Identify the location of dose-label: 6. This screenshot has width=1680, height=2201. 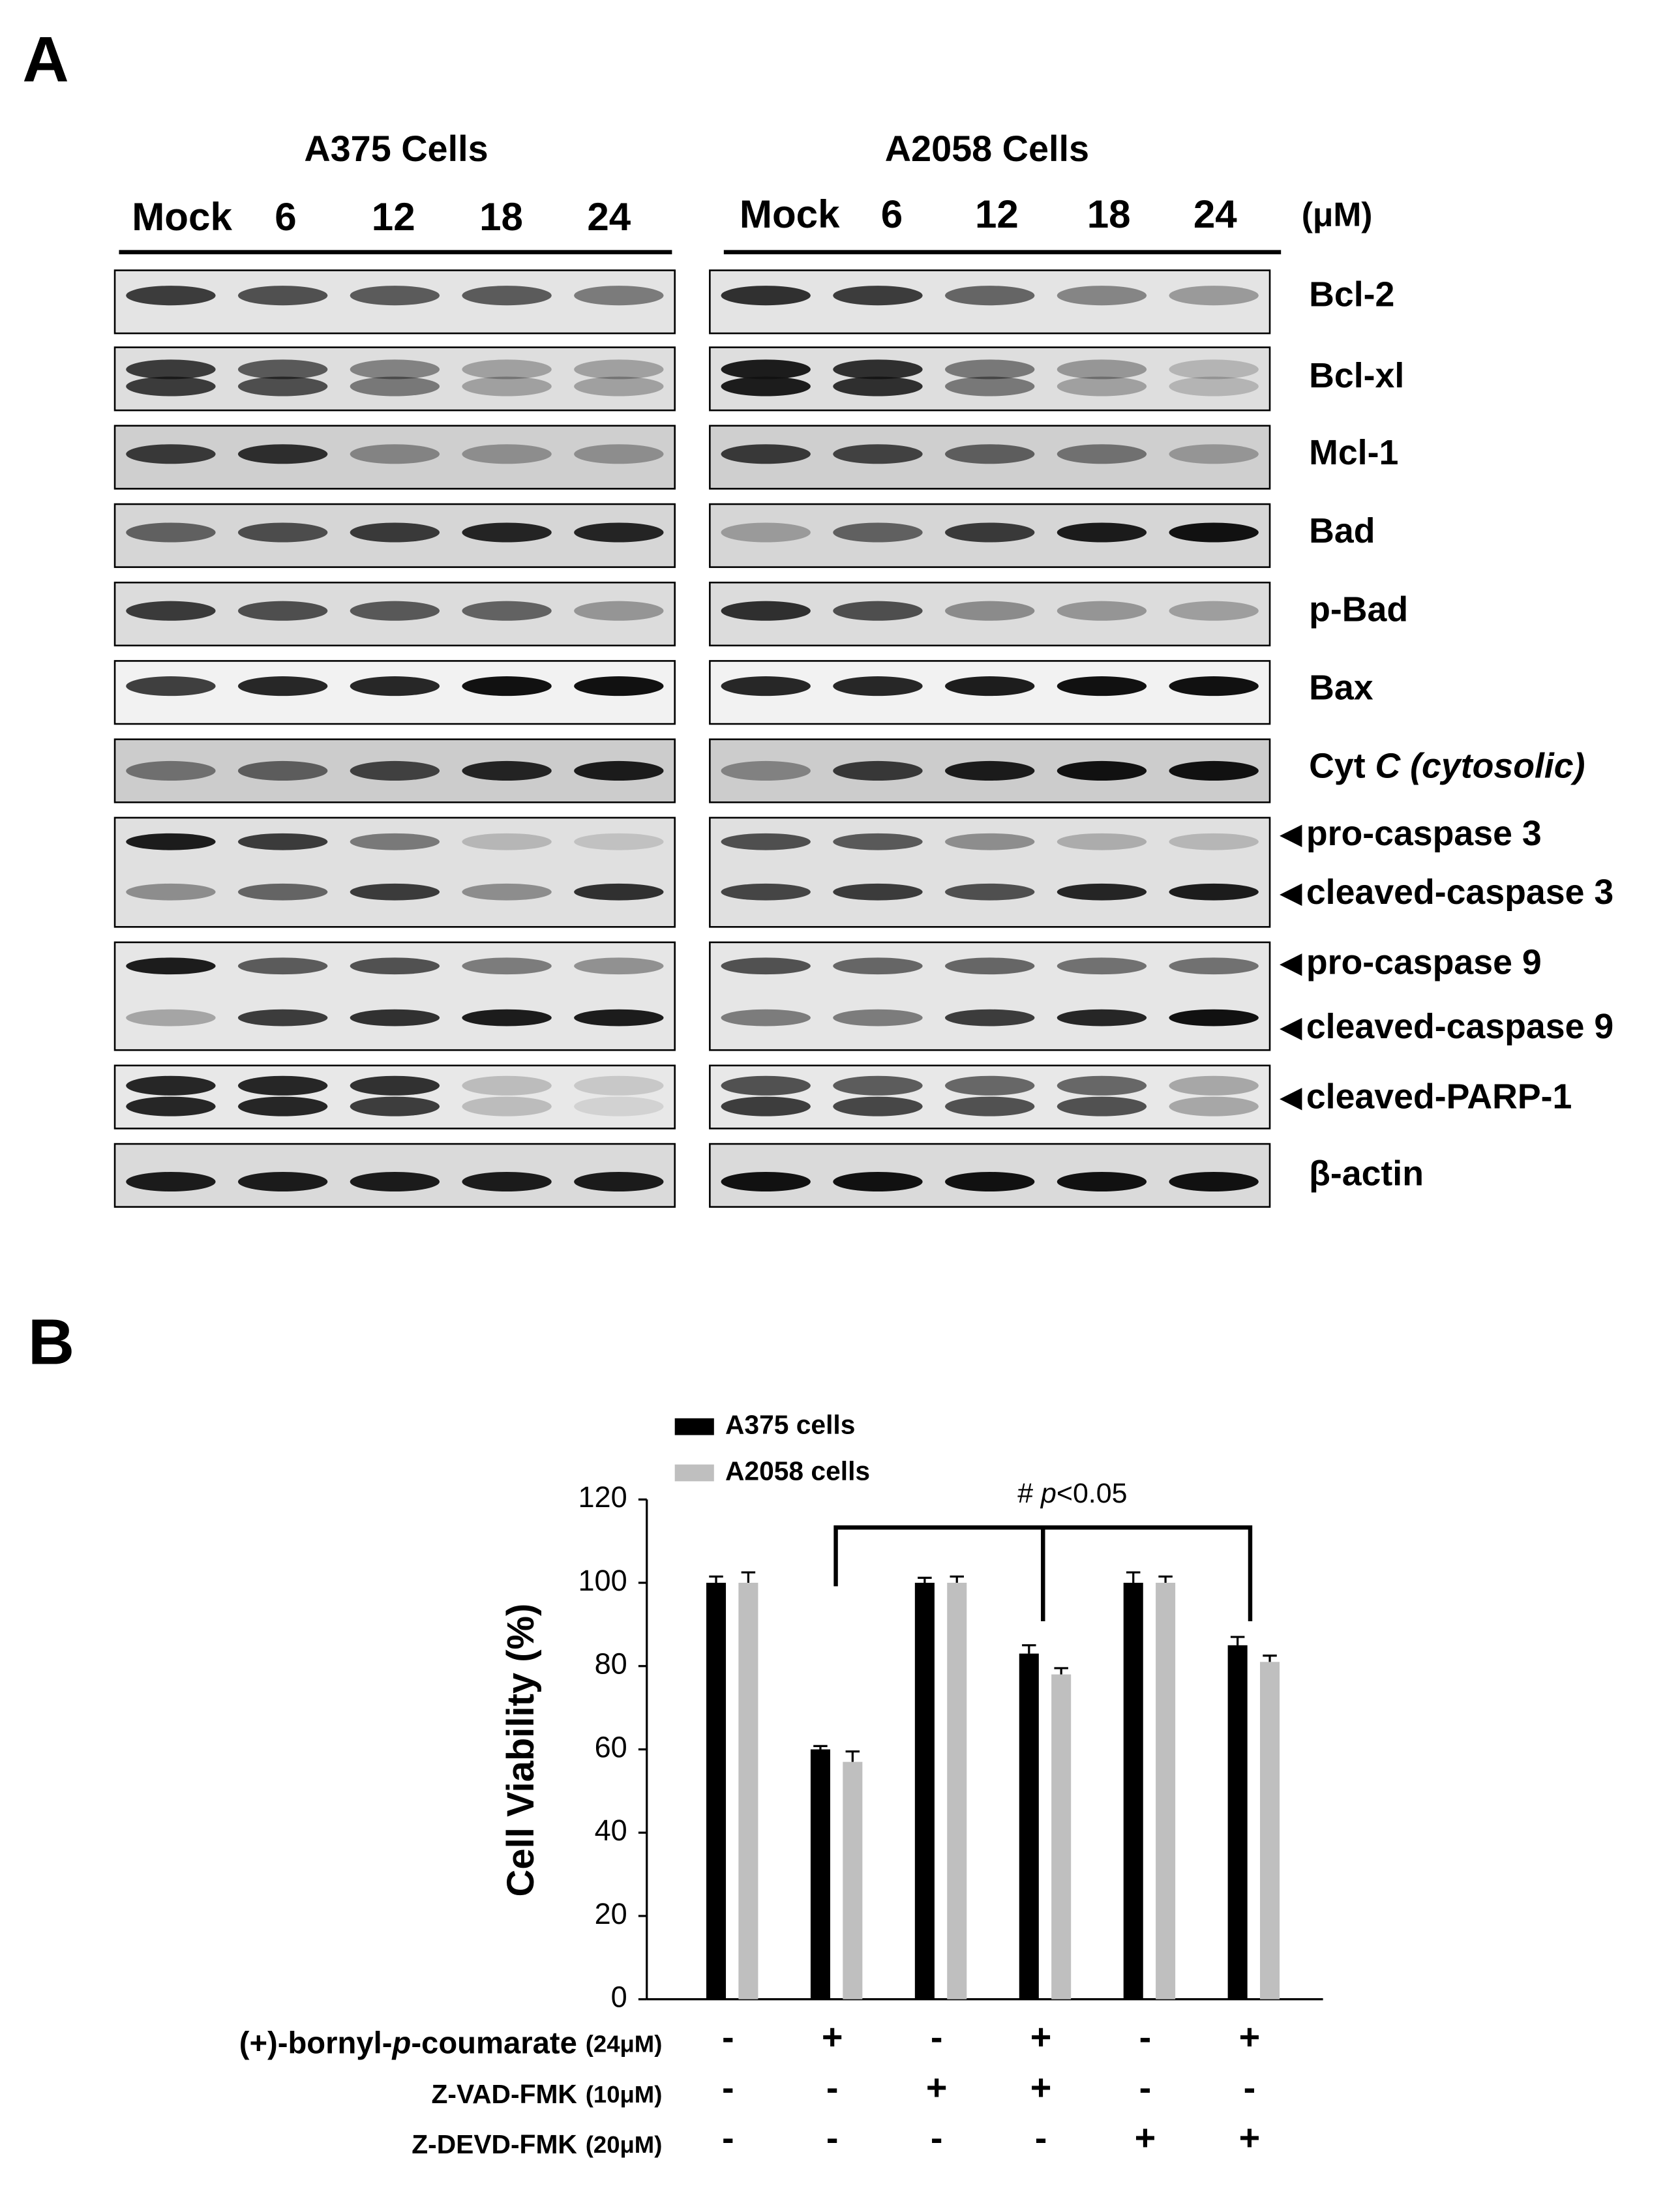
(286, 217).